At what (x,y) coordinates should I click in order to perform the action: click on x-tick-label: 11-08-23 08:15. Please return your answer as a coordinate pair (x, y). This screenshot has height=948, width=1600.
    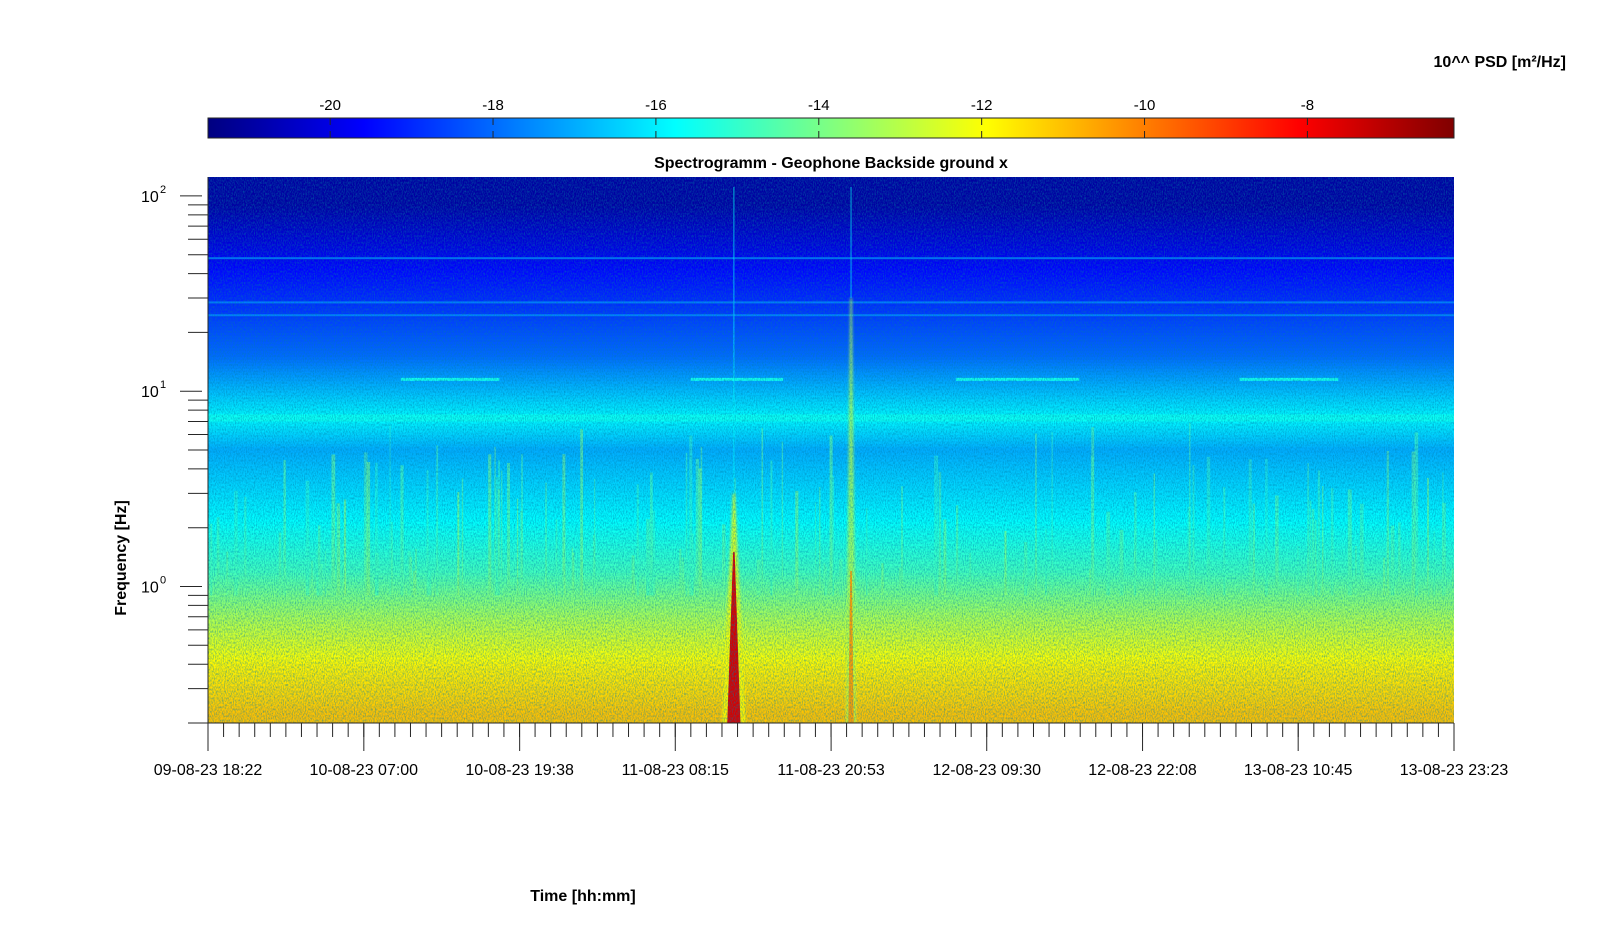
    Looking at the image, I should click on (675, 770).